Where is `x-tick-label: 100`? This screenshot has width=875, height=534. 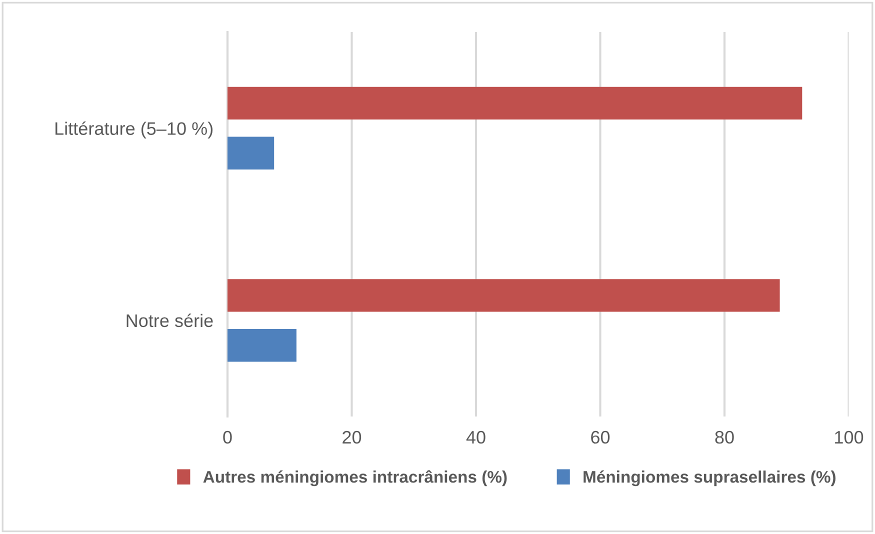
x-tick-label: 100 is located at coordinates (849, 437).